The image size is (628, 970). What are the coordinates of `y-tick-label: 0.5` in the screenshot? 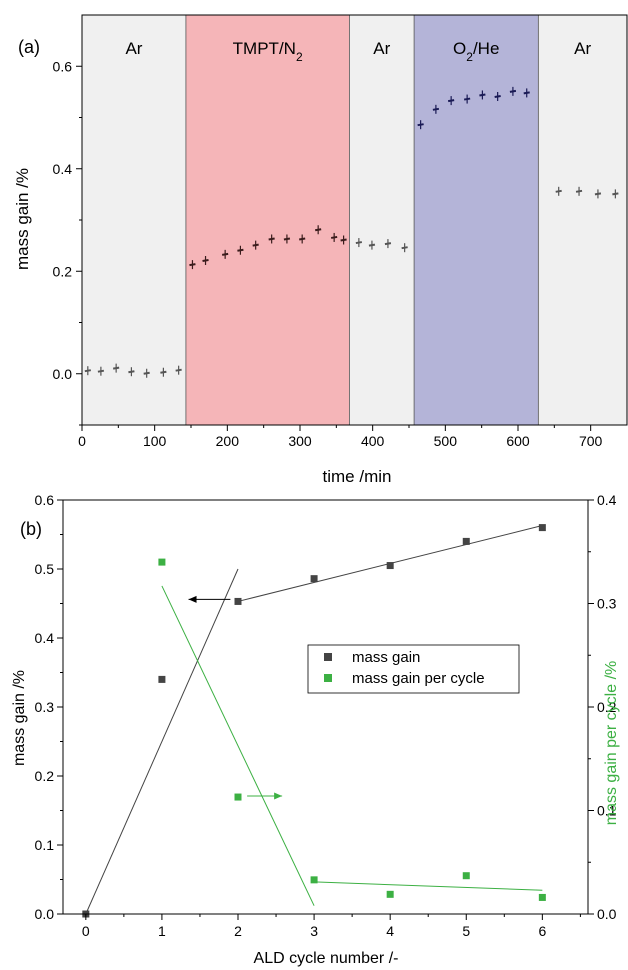 It's located at (45, 569).